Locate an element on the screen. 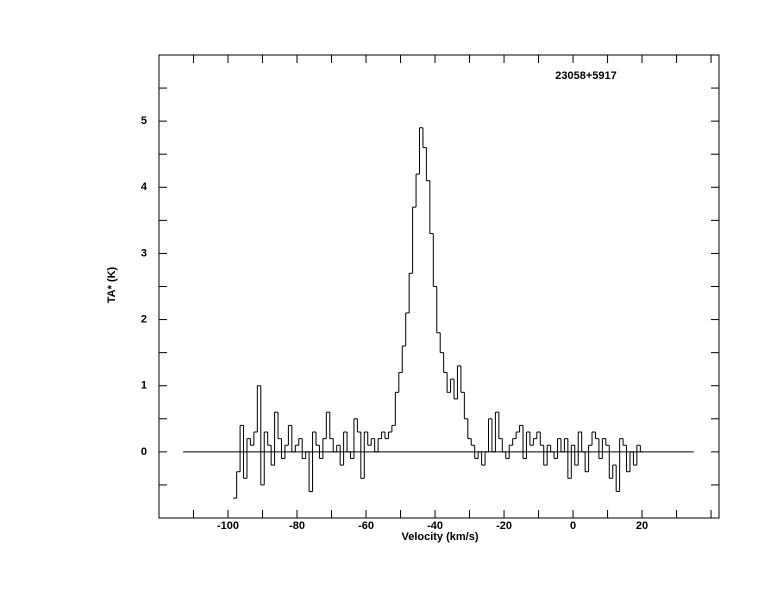 Image resolution: width=774 pixels, height=612 pixels. chart-title: 23058+5917 is located at coordinates (585, 76).